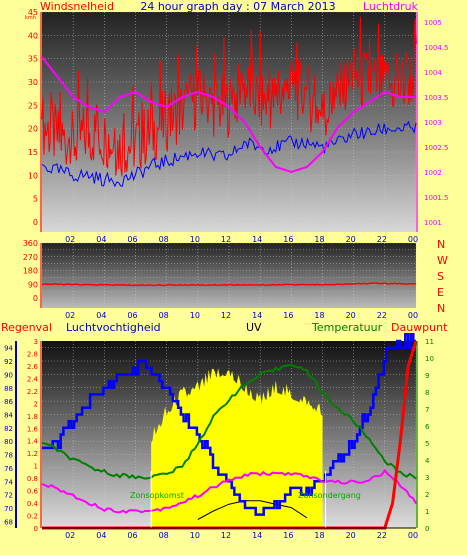 The width and height of the screenshot is (467, 555). Describe the element at coordinates (33, 82) in the screenshot. I see `wind-tick-label: 30` at that location.